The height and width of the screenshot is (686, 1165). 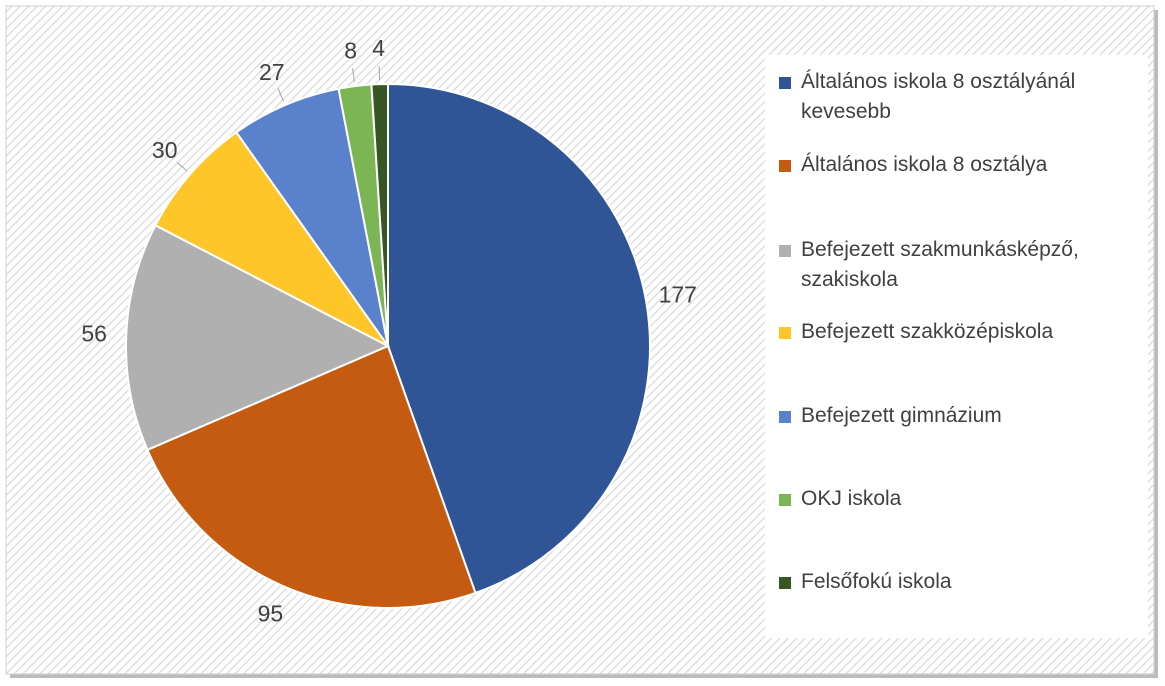 What do you see at coordinates (851, 498) in the screenshot?
I see `legend-label: OKJ iskola` at bounding box center [851, 498].